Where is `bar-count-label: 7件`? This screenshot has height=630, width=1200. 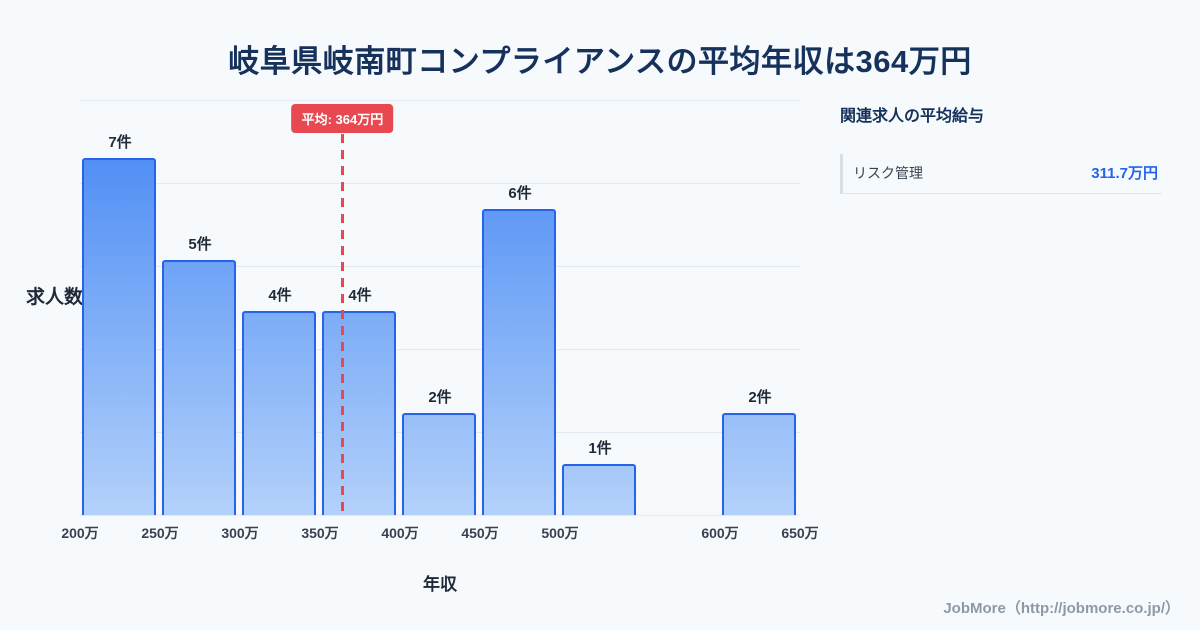 bar-count-label: 7件 is located at coordinates (120, 142).